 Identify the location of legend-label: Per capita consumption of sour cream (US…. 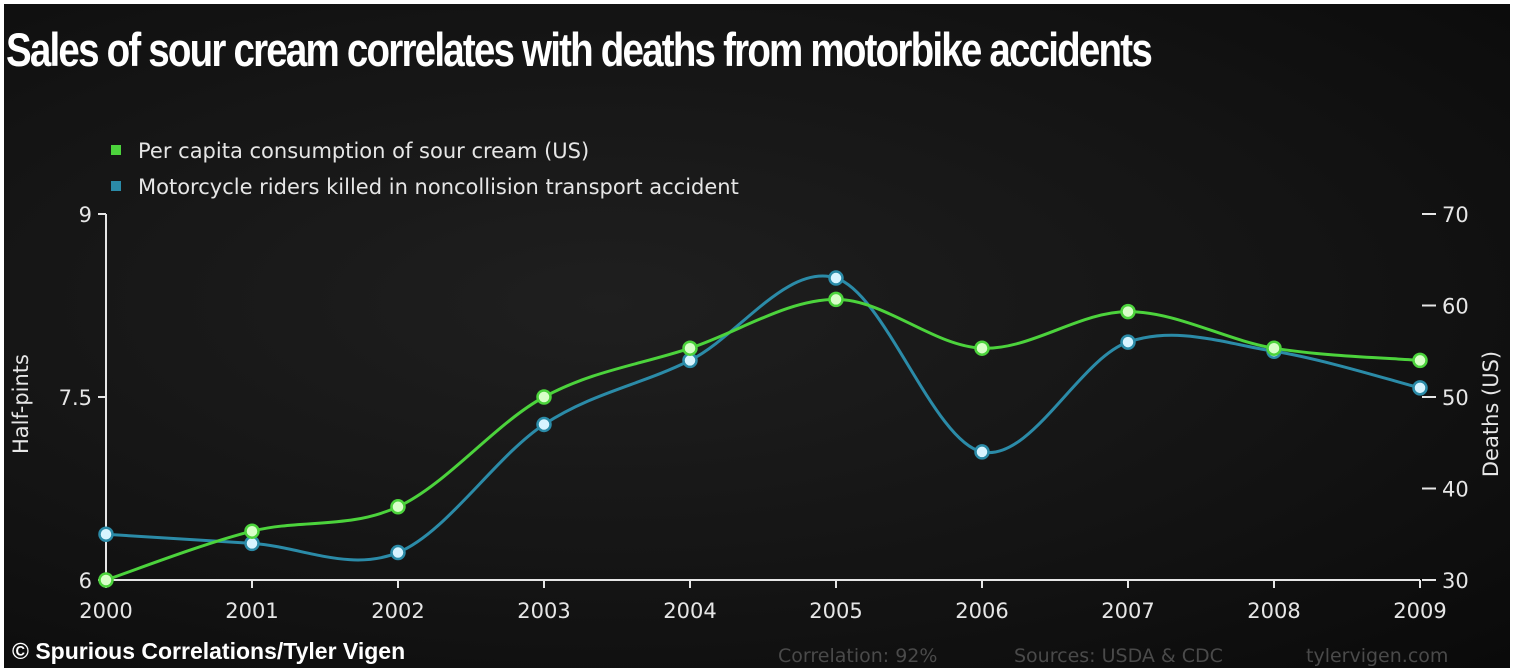
(363, 151).